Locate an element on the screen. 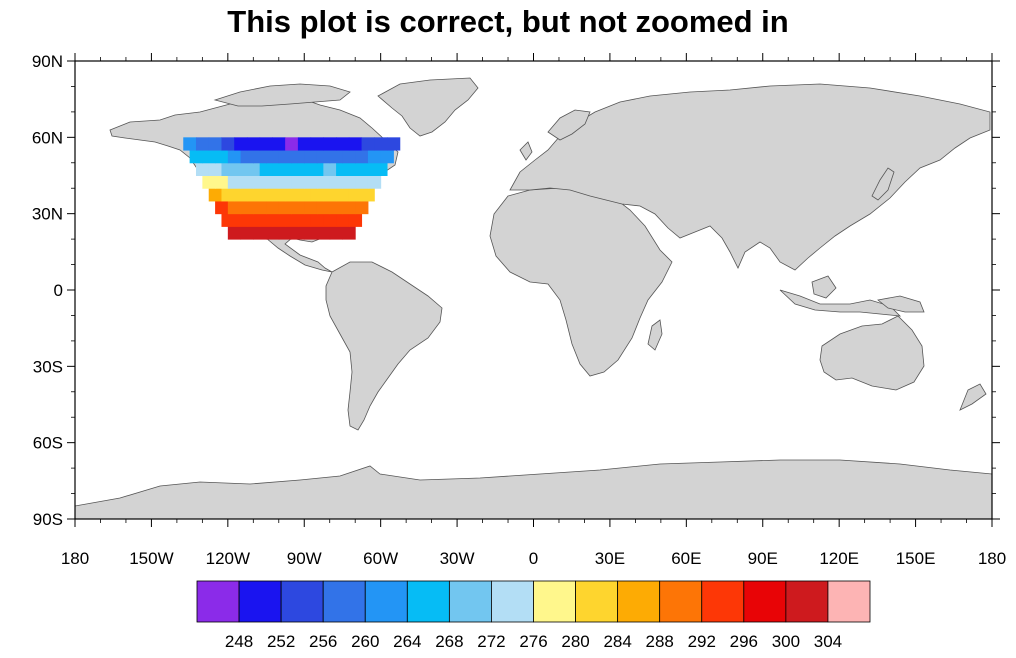 This screenshot has width=1016, height=658. colorbar-label: 252 is located at coordinates (281, 641).